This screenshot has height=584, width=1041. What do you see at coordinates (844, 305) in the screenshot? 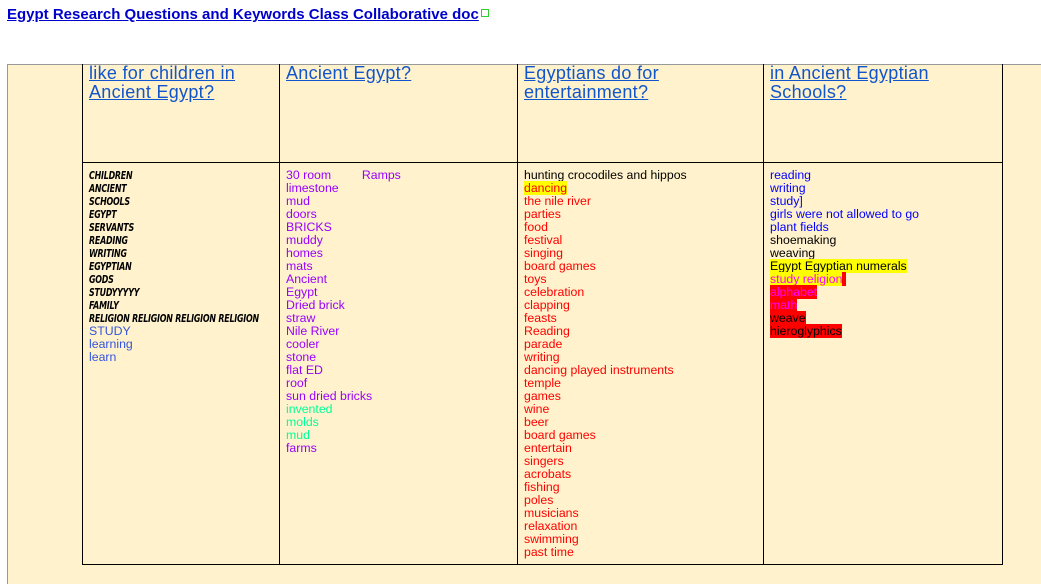
I see `list-item: math` at bounding box center [844, 305].